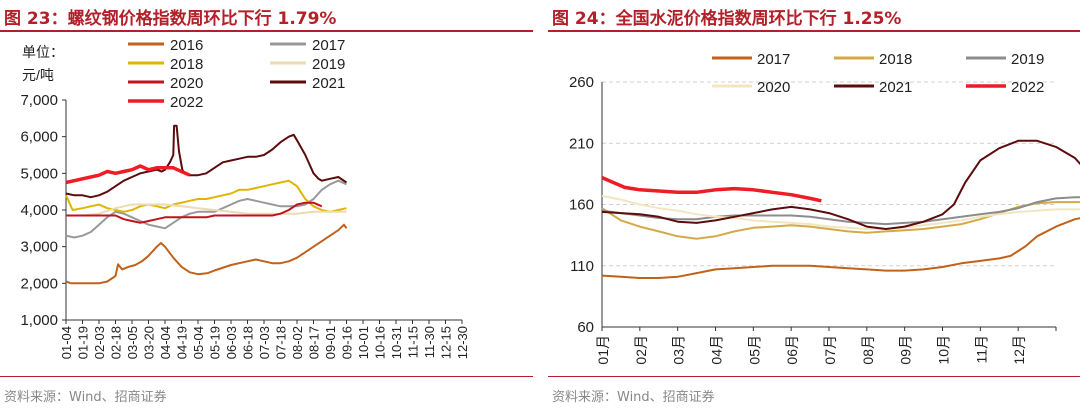 This screenshot has height=411, width=1080. What do you see at coordinates (165, 342) in the screenshot?
I see `x-tick-label: 04-04` at bounding box center [165, 342].